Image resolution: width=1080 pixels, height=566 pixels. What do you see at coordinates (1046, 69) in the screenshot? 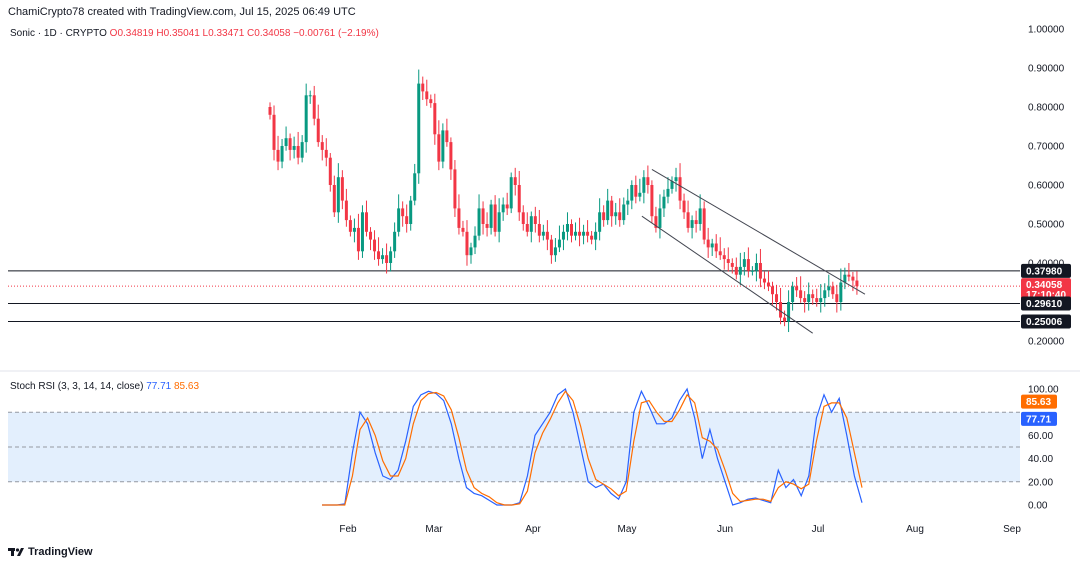
I see `price-axis-tick: 0.90000` at bounding box center [1046, 69].